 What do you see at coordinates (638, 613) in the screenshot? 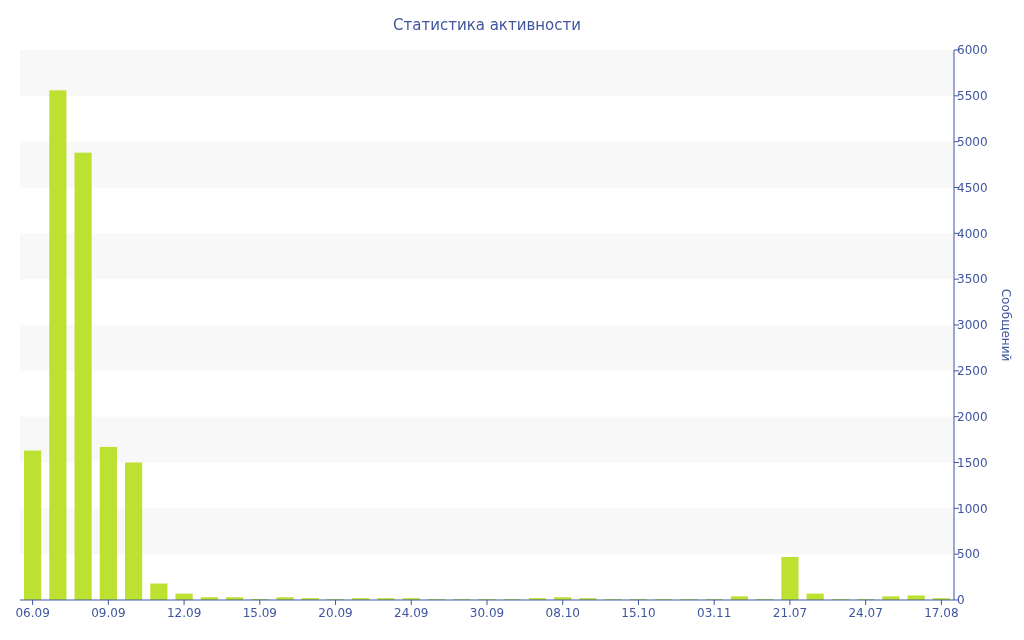
I see `x-tick-label: 15.10` at bounding box center [638, 613].